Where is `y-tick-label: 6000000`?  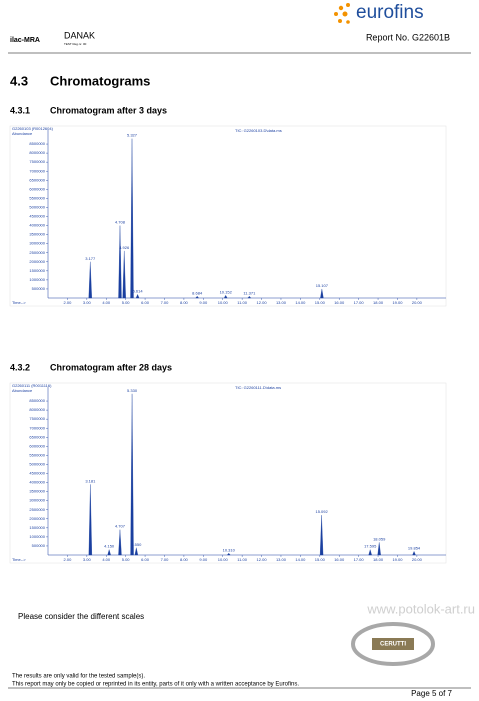
y-tick-label: 6000000 is located at coordinates (37, 445).